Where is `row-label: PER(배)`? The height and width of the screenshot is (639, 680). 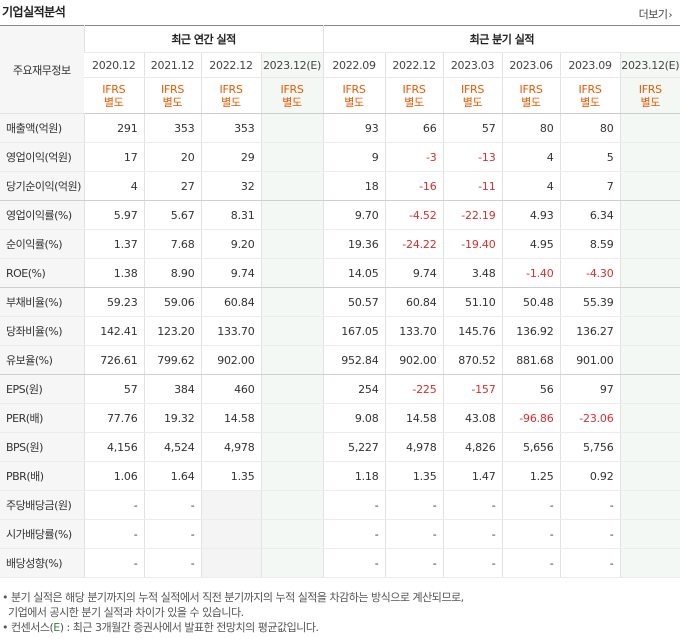
row-label: PER(배) is located at coordinates (42, 418).